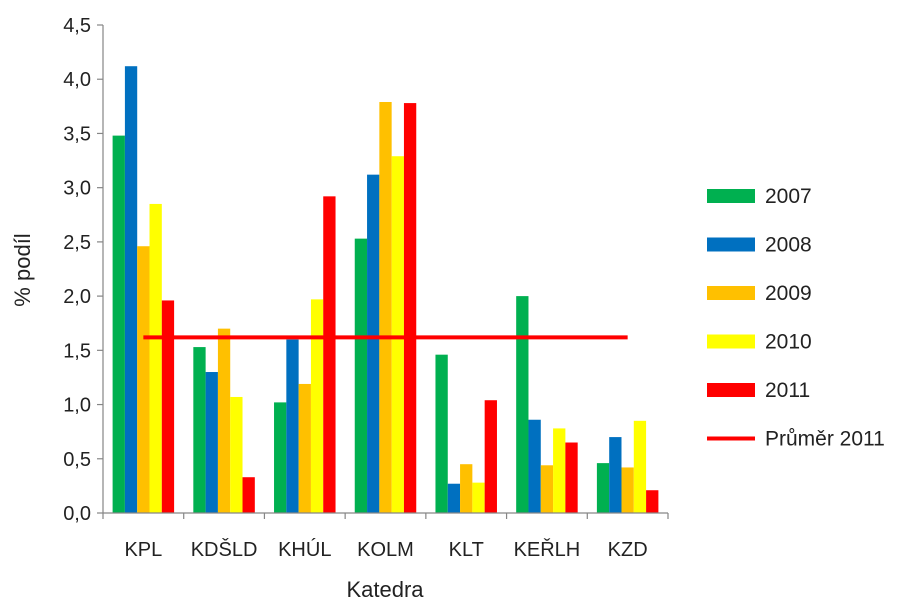 The width and height of the screenshot is (905, 606). What do you see at coordinates (559, 470) in the screenshot?
I see `bar-2010-KEŘLH` at bounding box center [559, 470].